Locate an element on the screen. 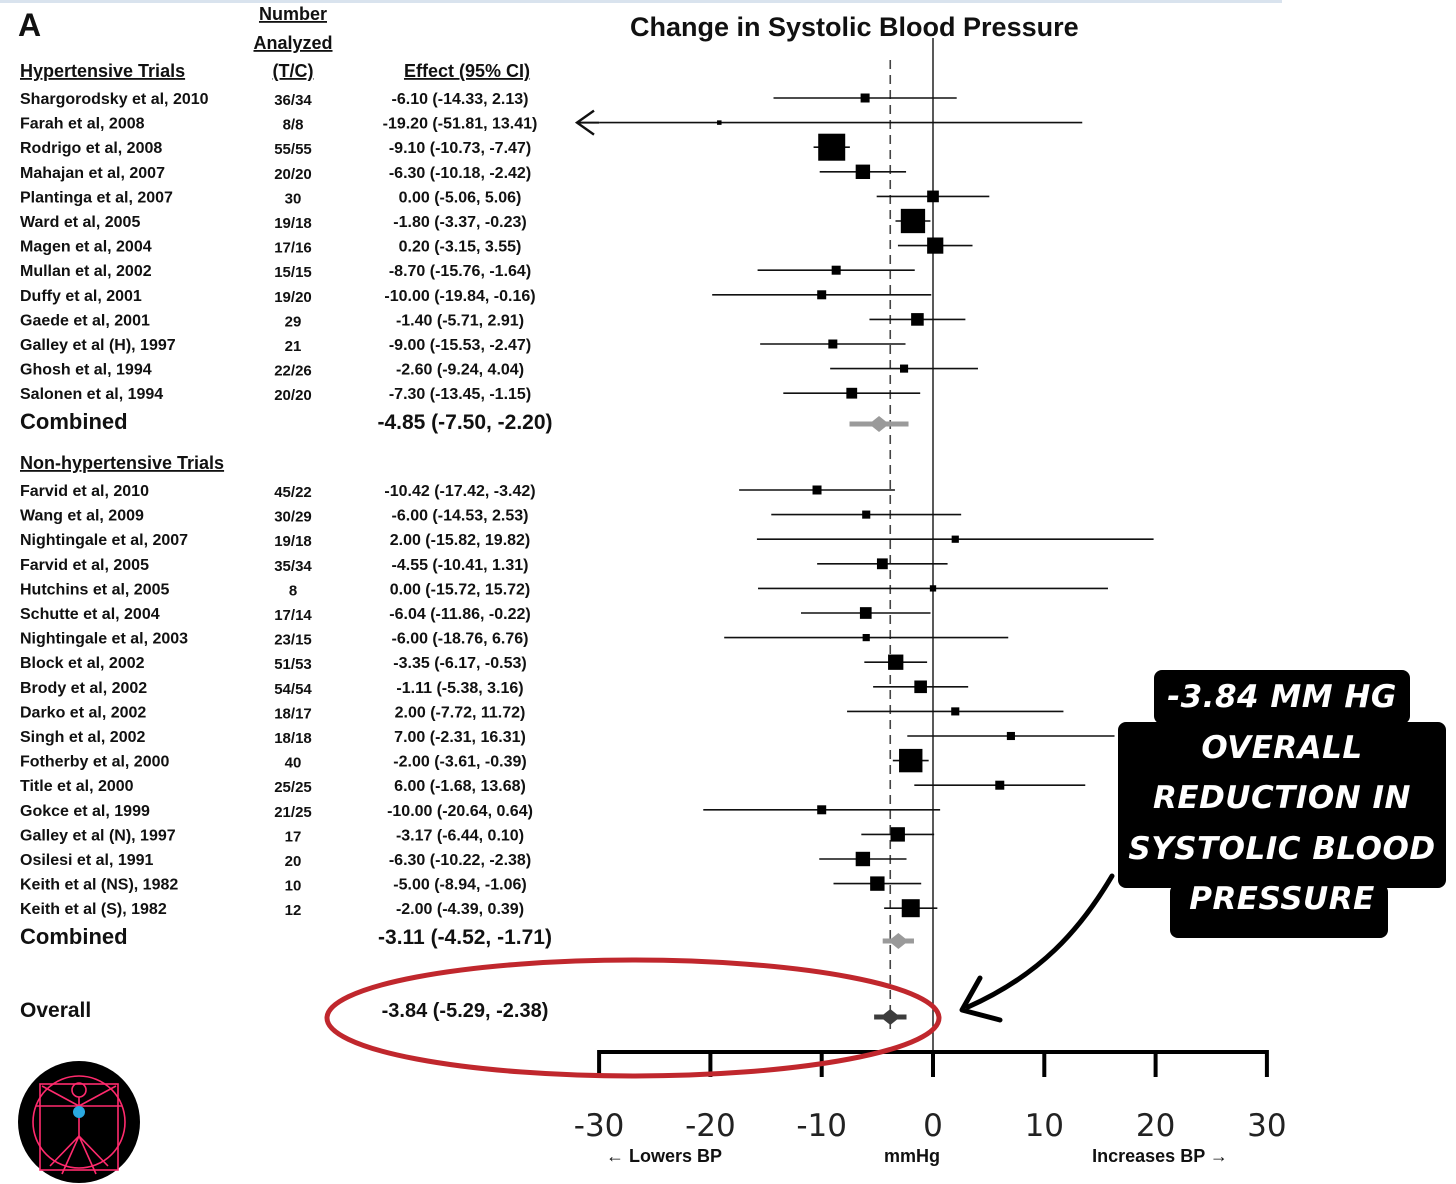 Image resolution: width=1456 pixels, height=1184 pixels. study-name: Farah et al, 2008 is located at coordinates (82, 124).